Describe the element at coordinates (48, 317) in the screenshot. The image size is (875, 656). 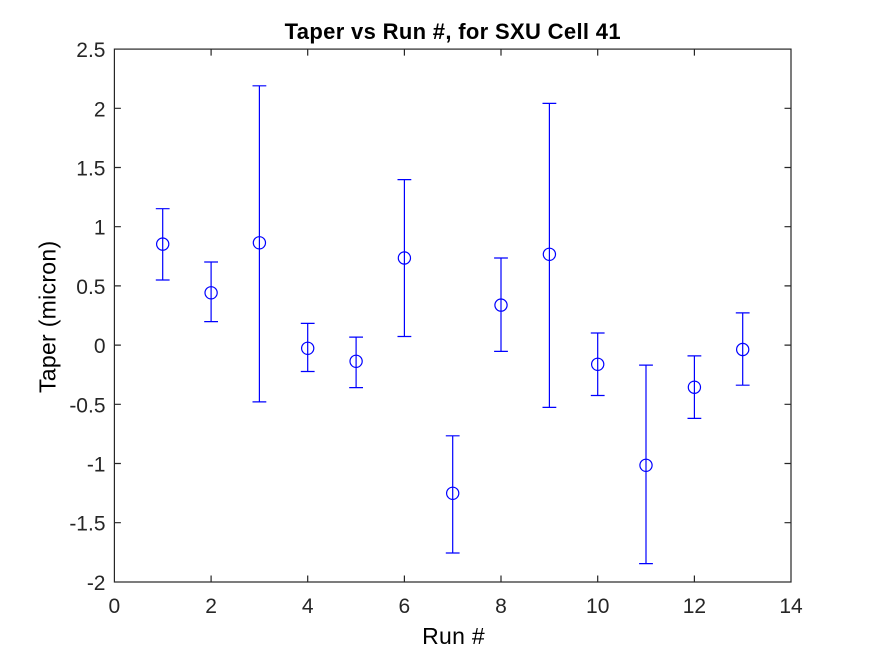
I see `svg-text: Taper (micron)` at that location.